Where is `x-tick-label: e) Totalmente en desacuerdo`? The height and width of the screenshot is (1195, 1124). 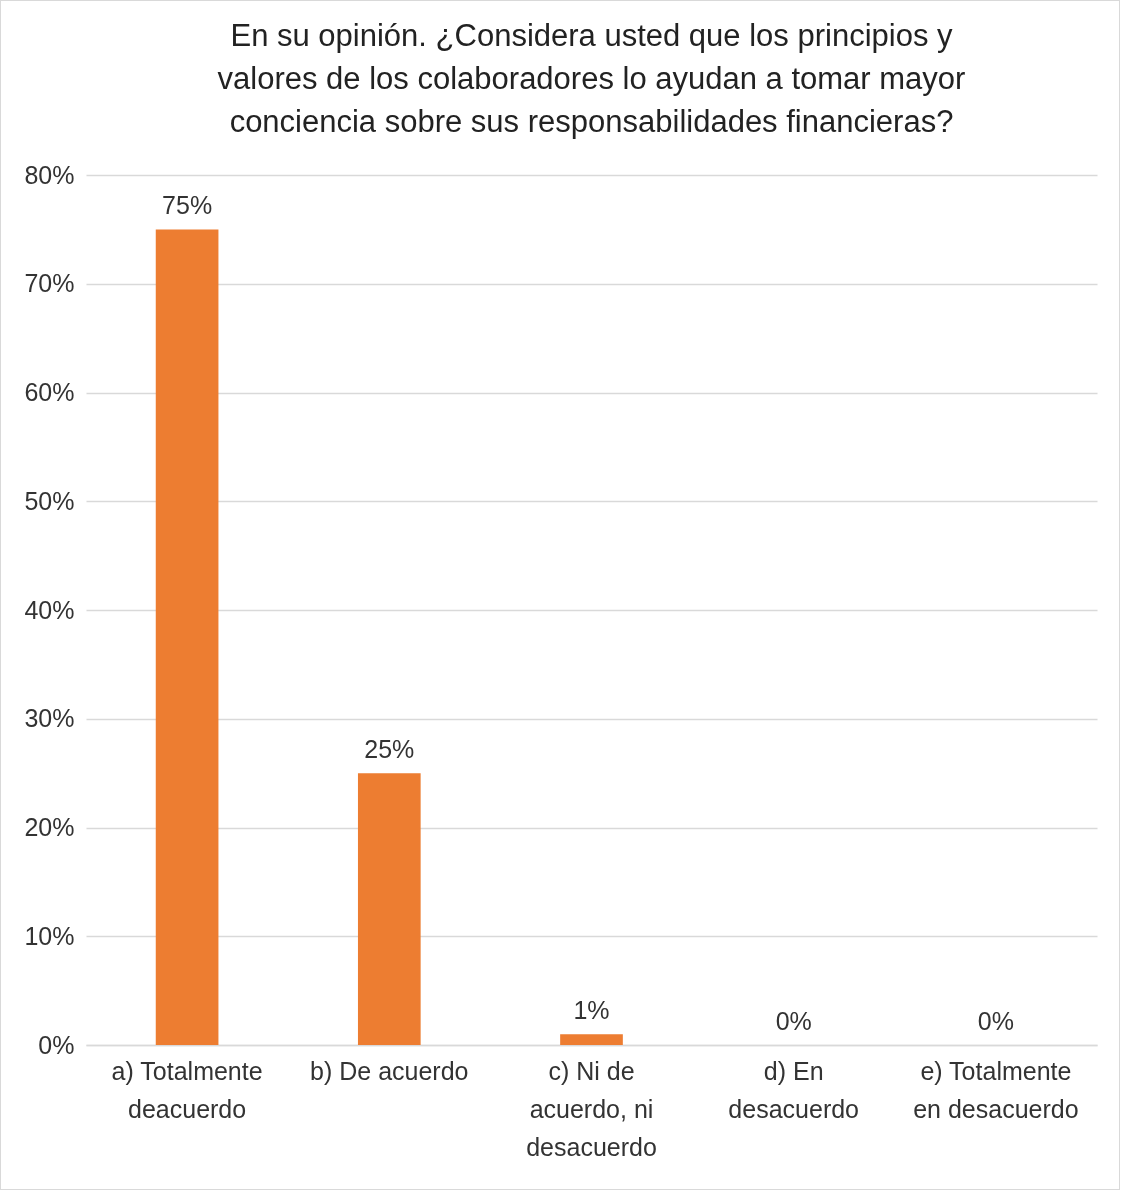 x-tick-label: e) Totalmente en desacuerdo is located at coordinates (996, 1089).